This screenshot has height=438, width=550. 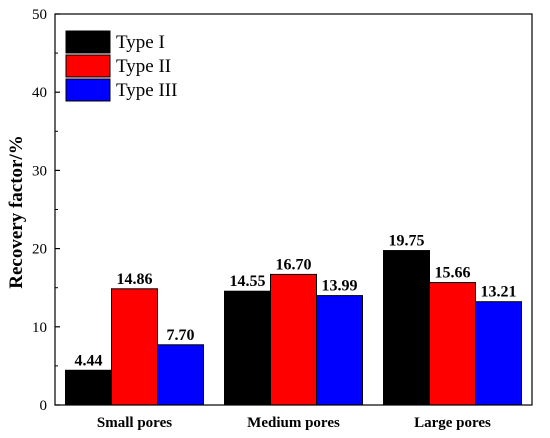 I want to click on y-axis-title: Recovery factor/%, so click(x=16, y=212).